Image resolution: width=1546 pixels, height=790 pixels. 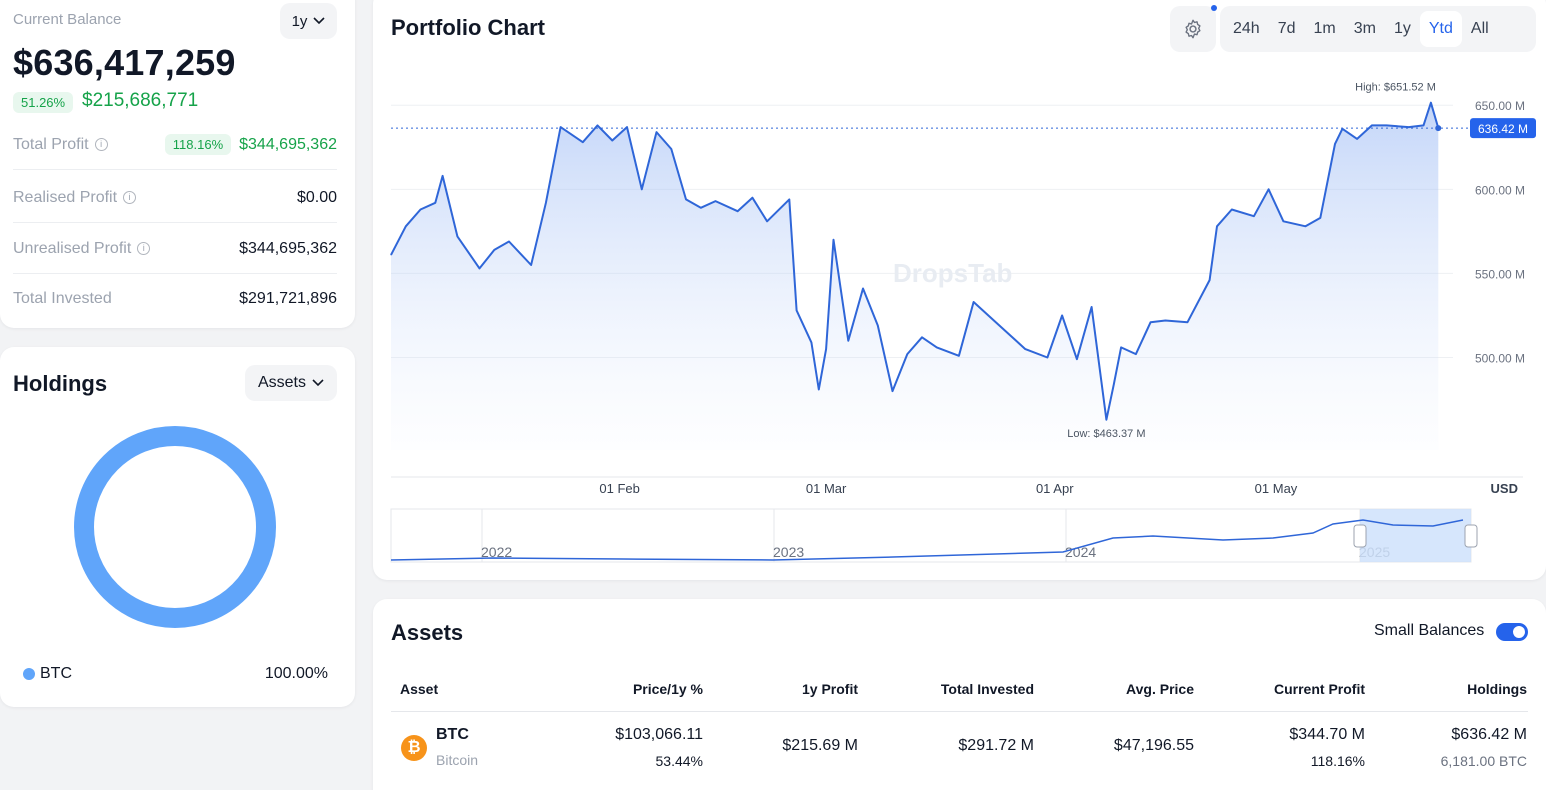 What do you see at coordinates (1512, 632) in the screenshot?
I see `small-balances-toggle` at bounding box center [1512, 632].